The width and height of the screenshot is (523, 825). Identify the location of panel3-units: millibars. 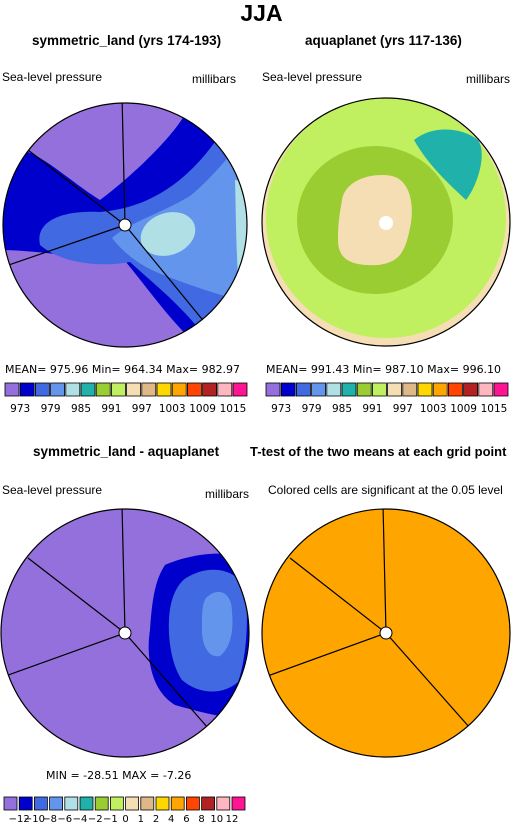
(227, 494).